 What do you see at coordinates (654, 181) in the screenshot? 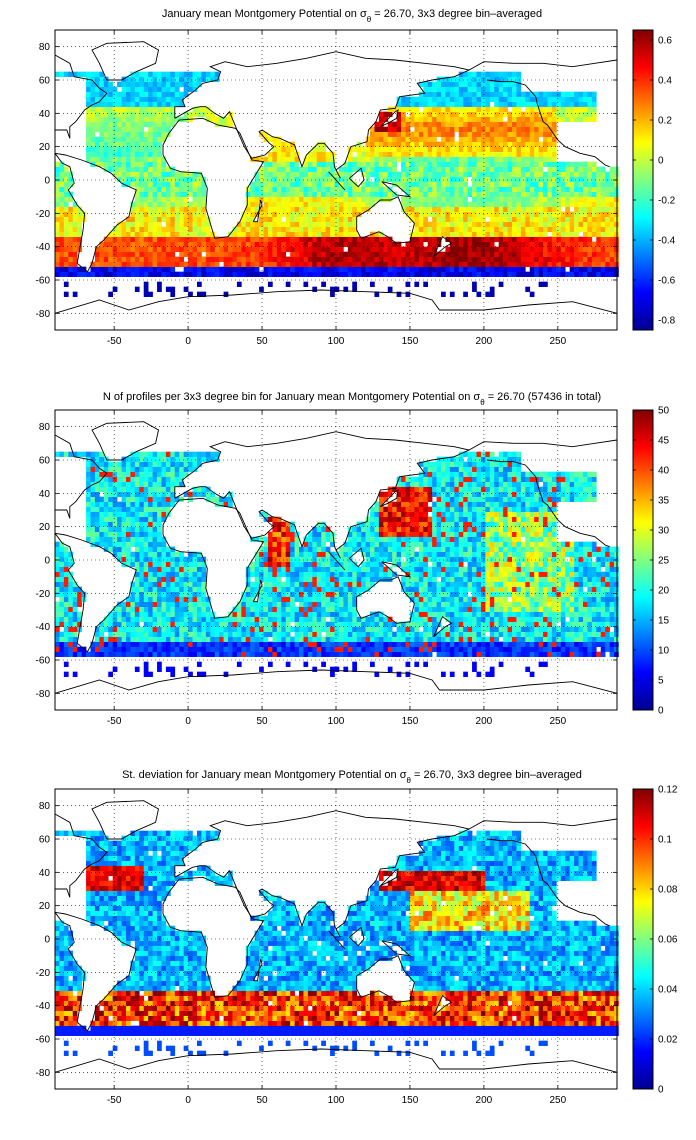
I see `colorbar-ticks: 0.60.40.20-0.2-0.4-0.6-0.8` at bounding box center [654, 181].